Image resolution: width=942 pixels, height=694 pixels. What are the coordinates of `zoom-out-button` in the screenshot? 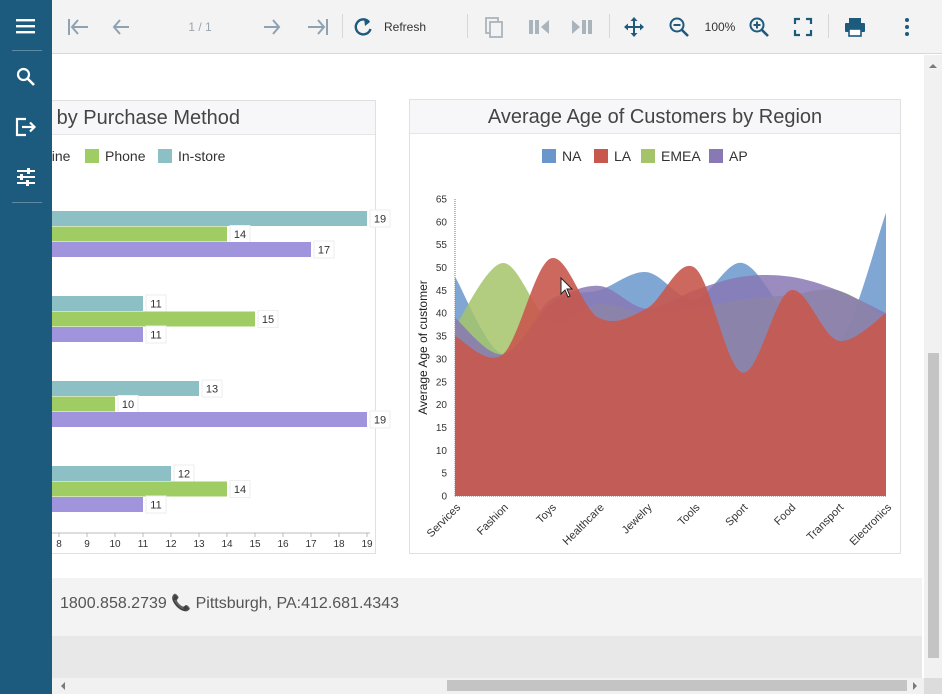 It's located at (679, 27).